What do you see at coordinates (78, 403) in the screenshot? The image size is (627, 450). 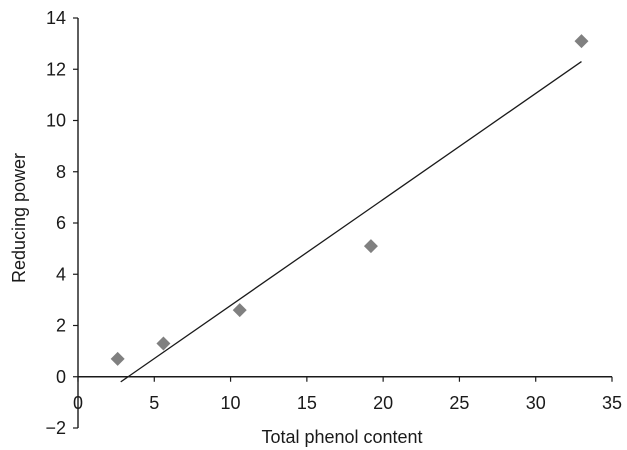 I see `x-tick-label: 0` at bounding box center [78, 403].